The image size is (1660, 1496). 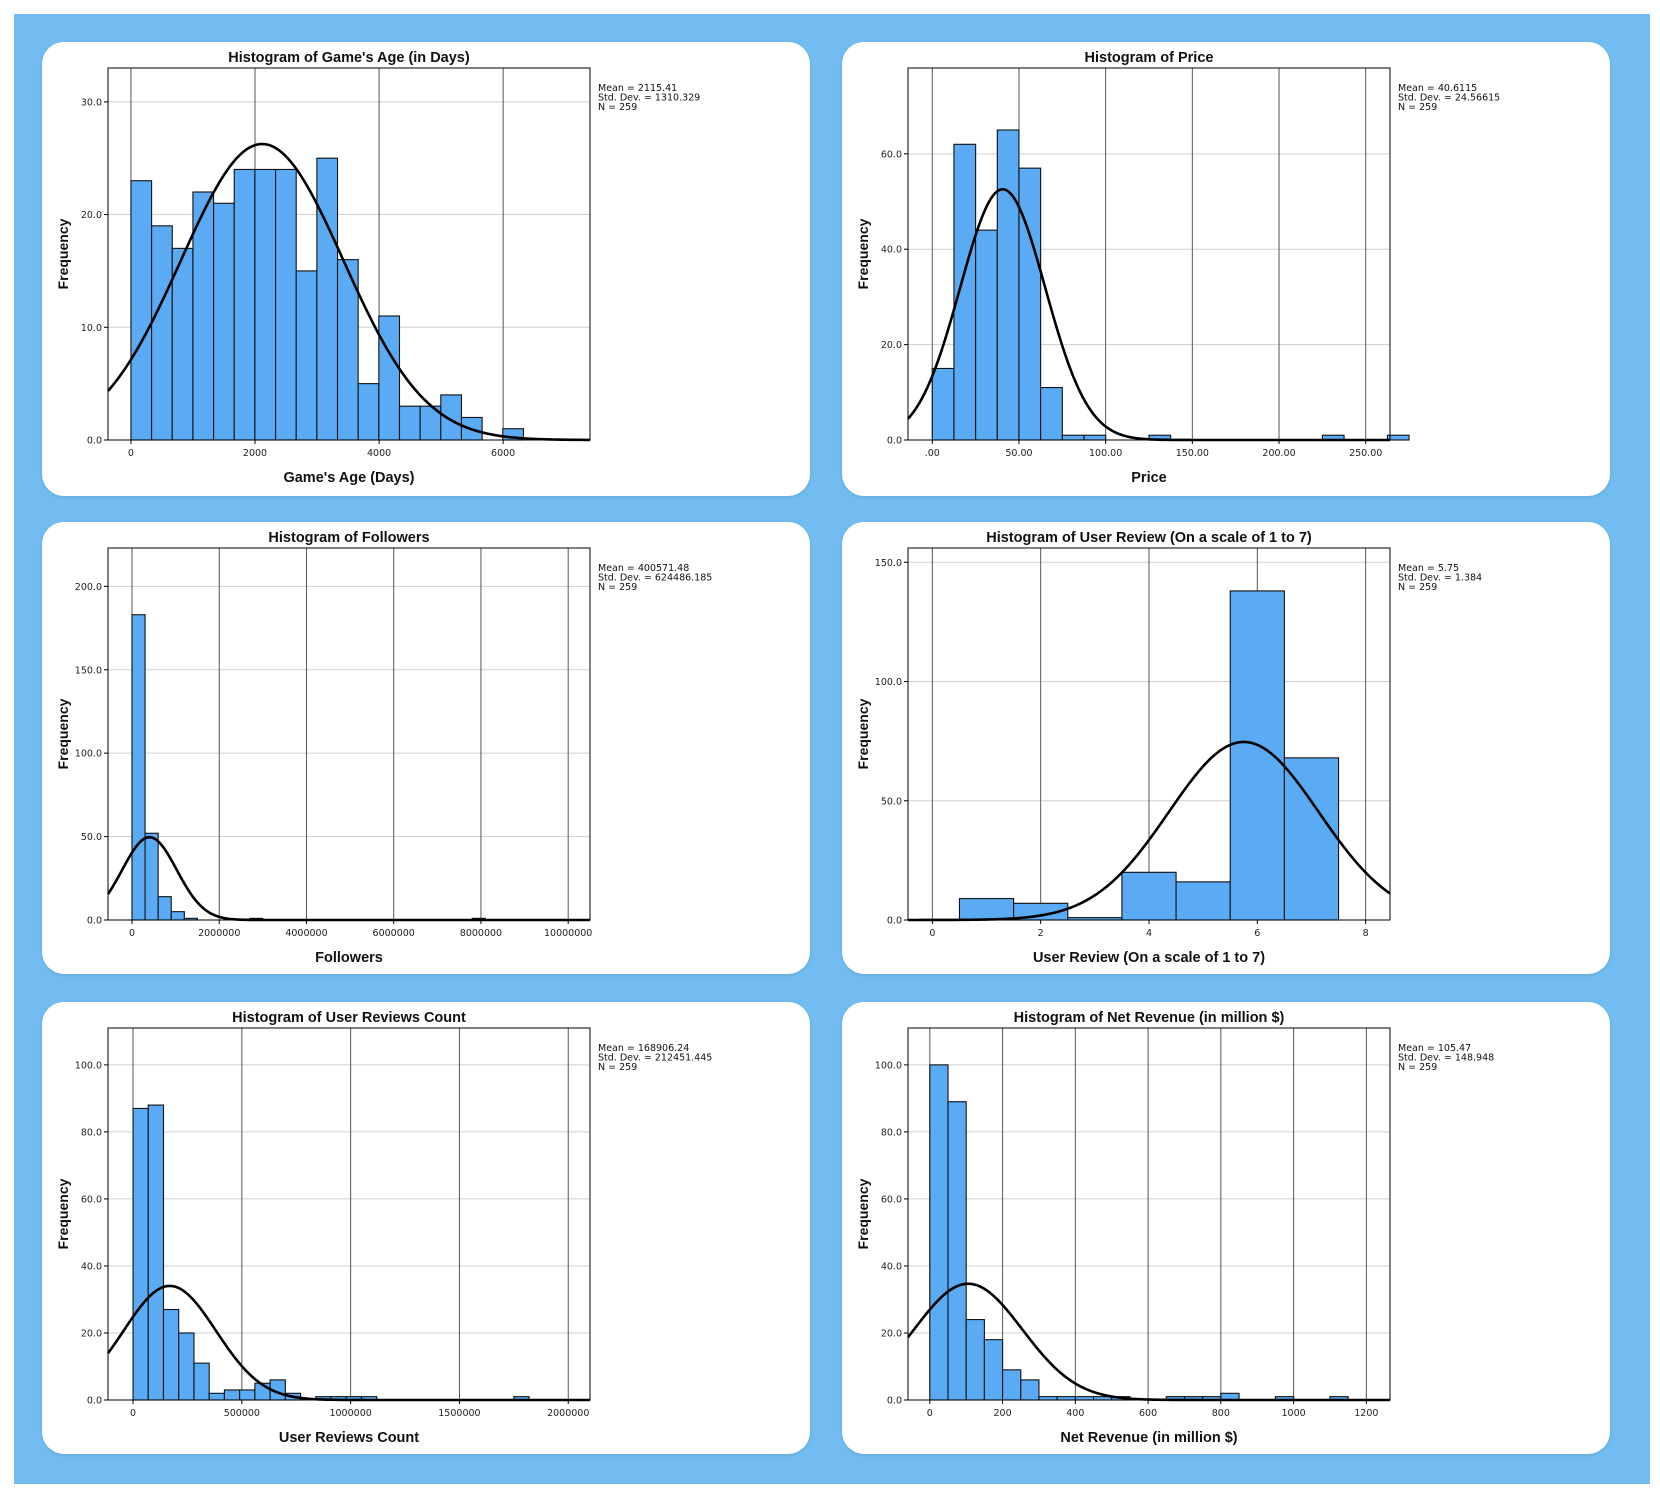 I want to click on x-tick-label: 1500000, so click(x=459, y=1413).